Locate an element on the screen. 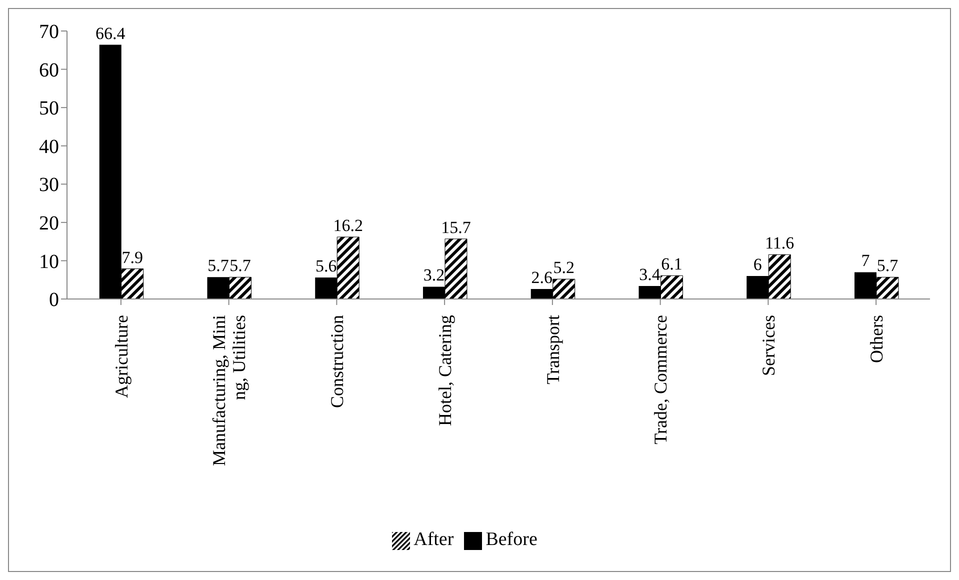  data-label: 11.6 is located at coordinates (779, 243).